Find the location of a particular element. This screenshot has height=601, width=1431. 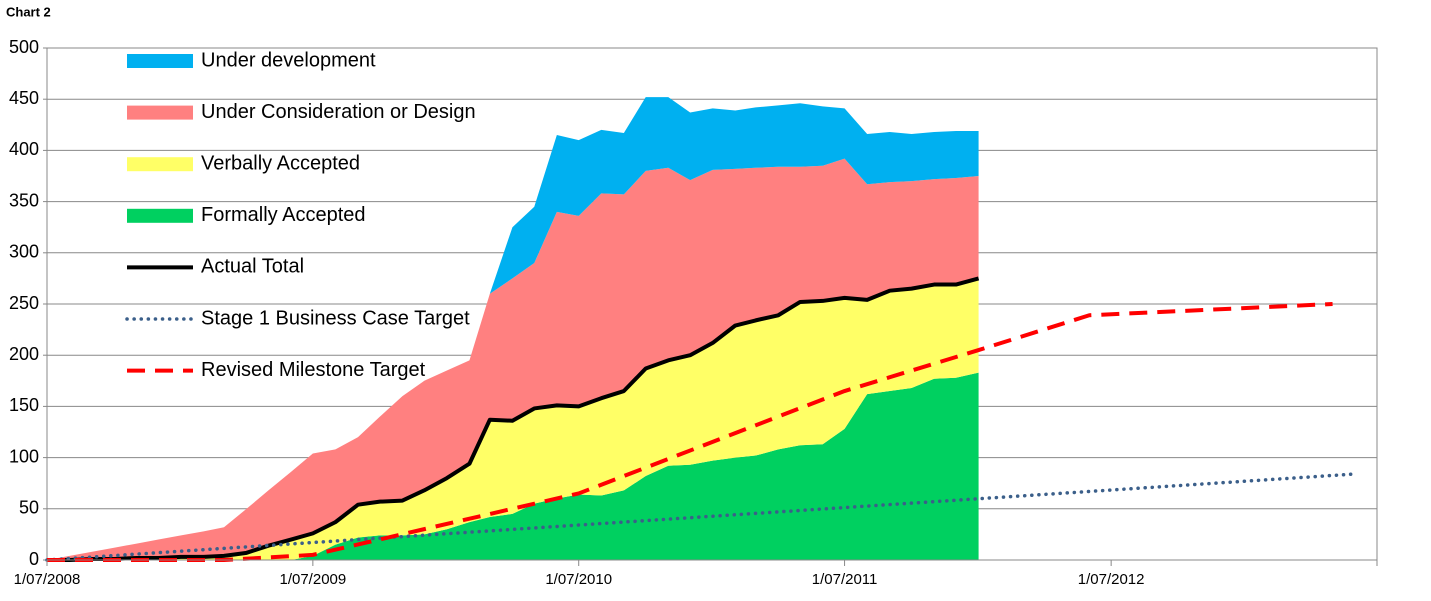

y-tick-label: 150 is located at coordinates (24, 405).